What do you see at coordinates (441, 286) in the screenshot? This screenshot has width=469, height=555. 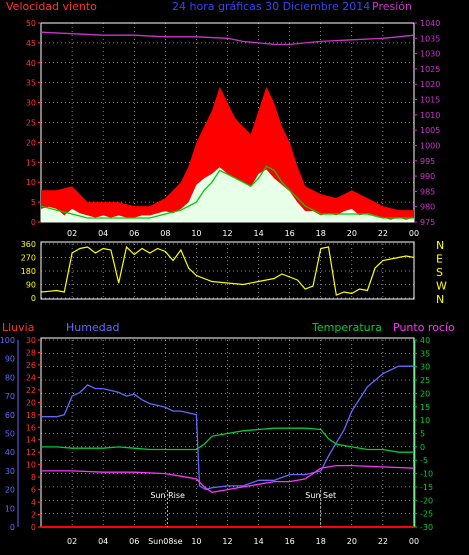 I see `compass-label: W` at bounding box center [441, 286].